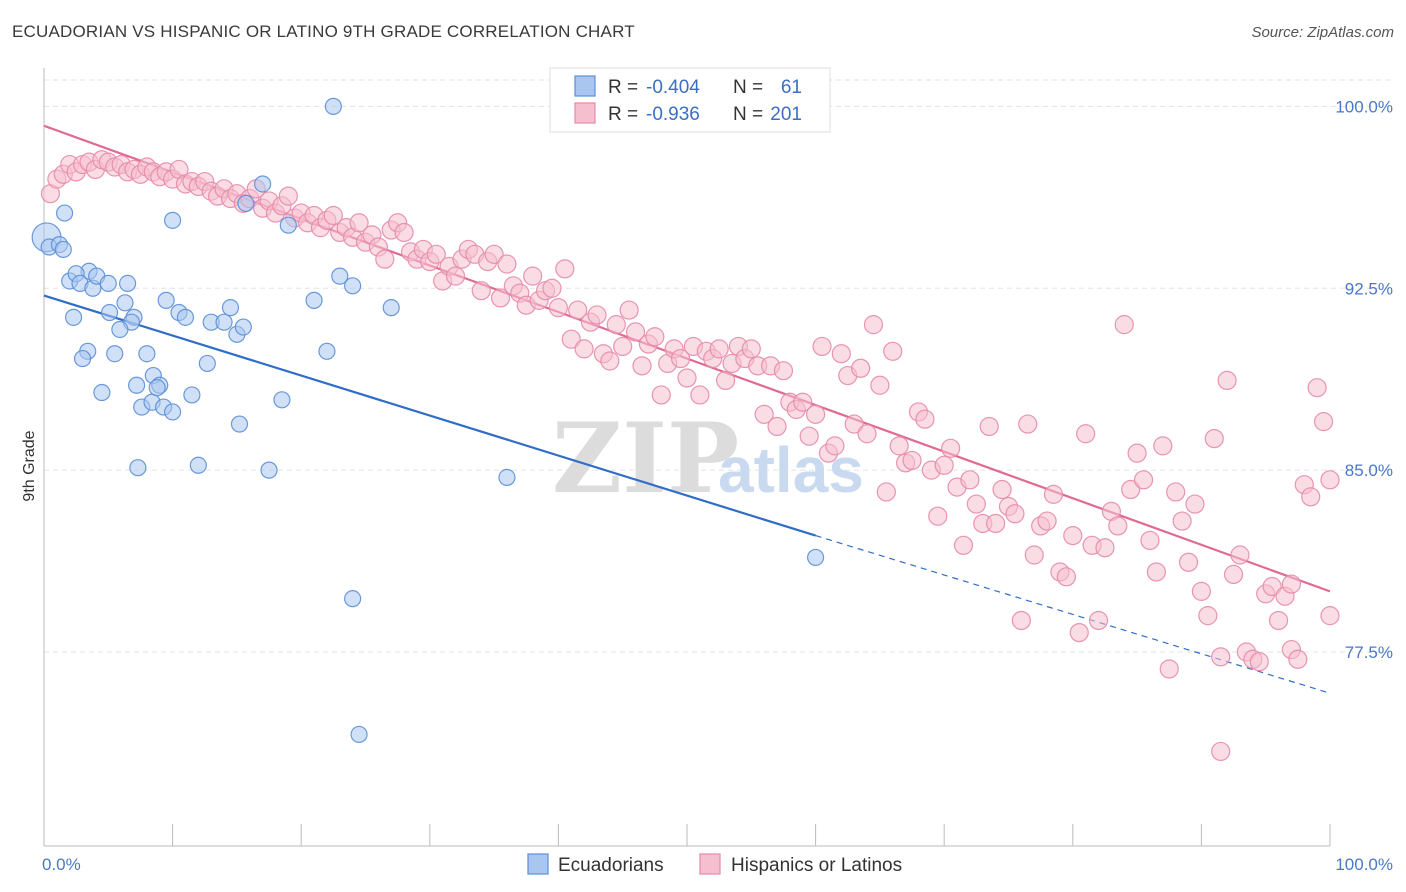 The height and width of the screenshot is (892, 1406). What do you see at coordinates (623, 114) in the screenshot?
I see `legend-r-label-2: R =` at bounding box center [623, 114].